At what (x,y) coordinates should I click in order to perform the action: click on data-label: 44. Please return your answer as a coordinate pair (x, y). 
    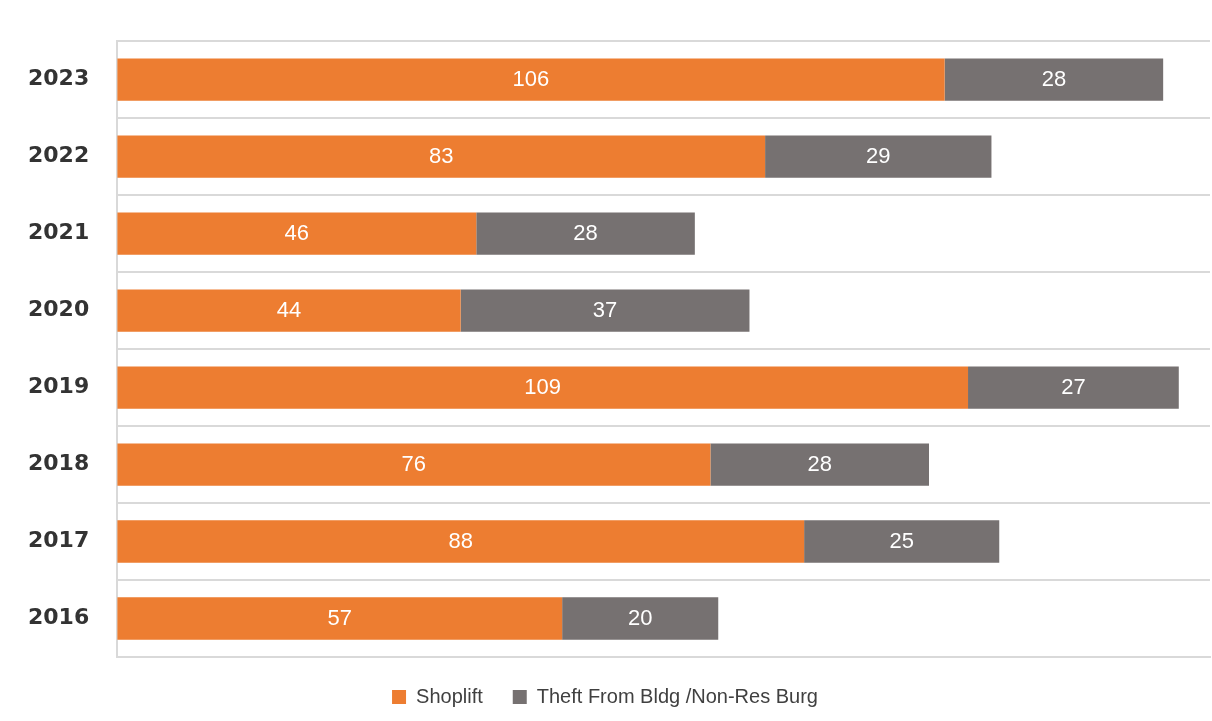
    Looking at the image, I should click on (289, 309).